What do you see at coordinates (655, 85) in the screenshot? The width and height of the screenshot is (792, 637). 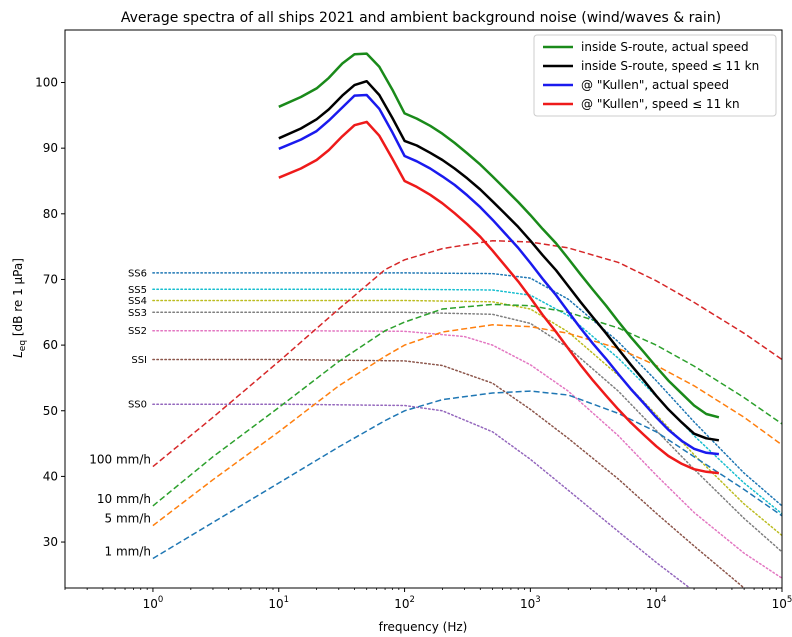 I see `legend-label-kullen-actual-speed: @ "Kullen", actual speed` at bounding box center [655, 85].